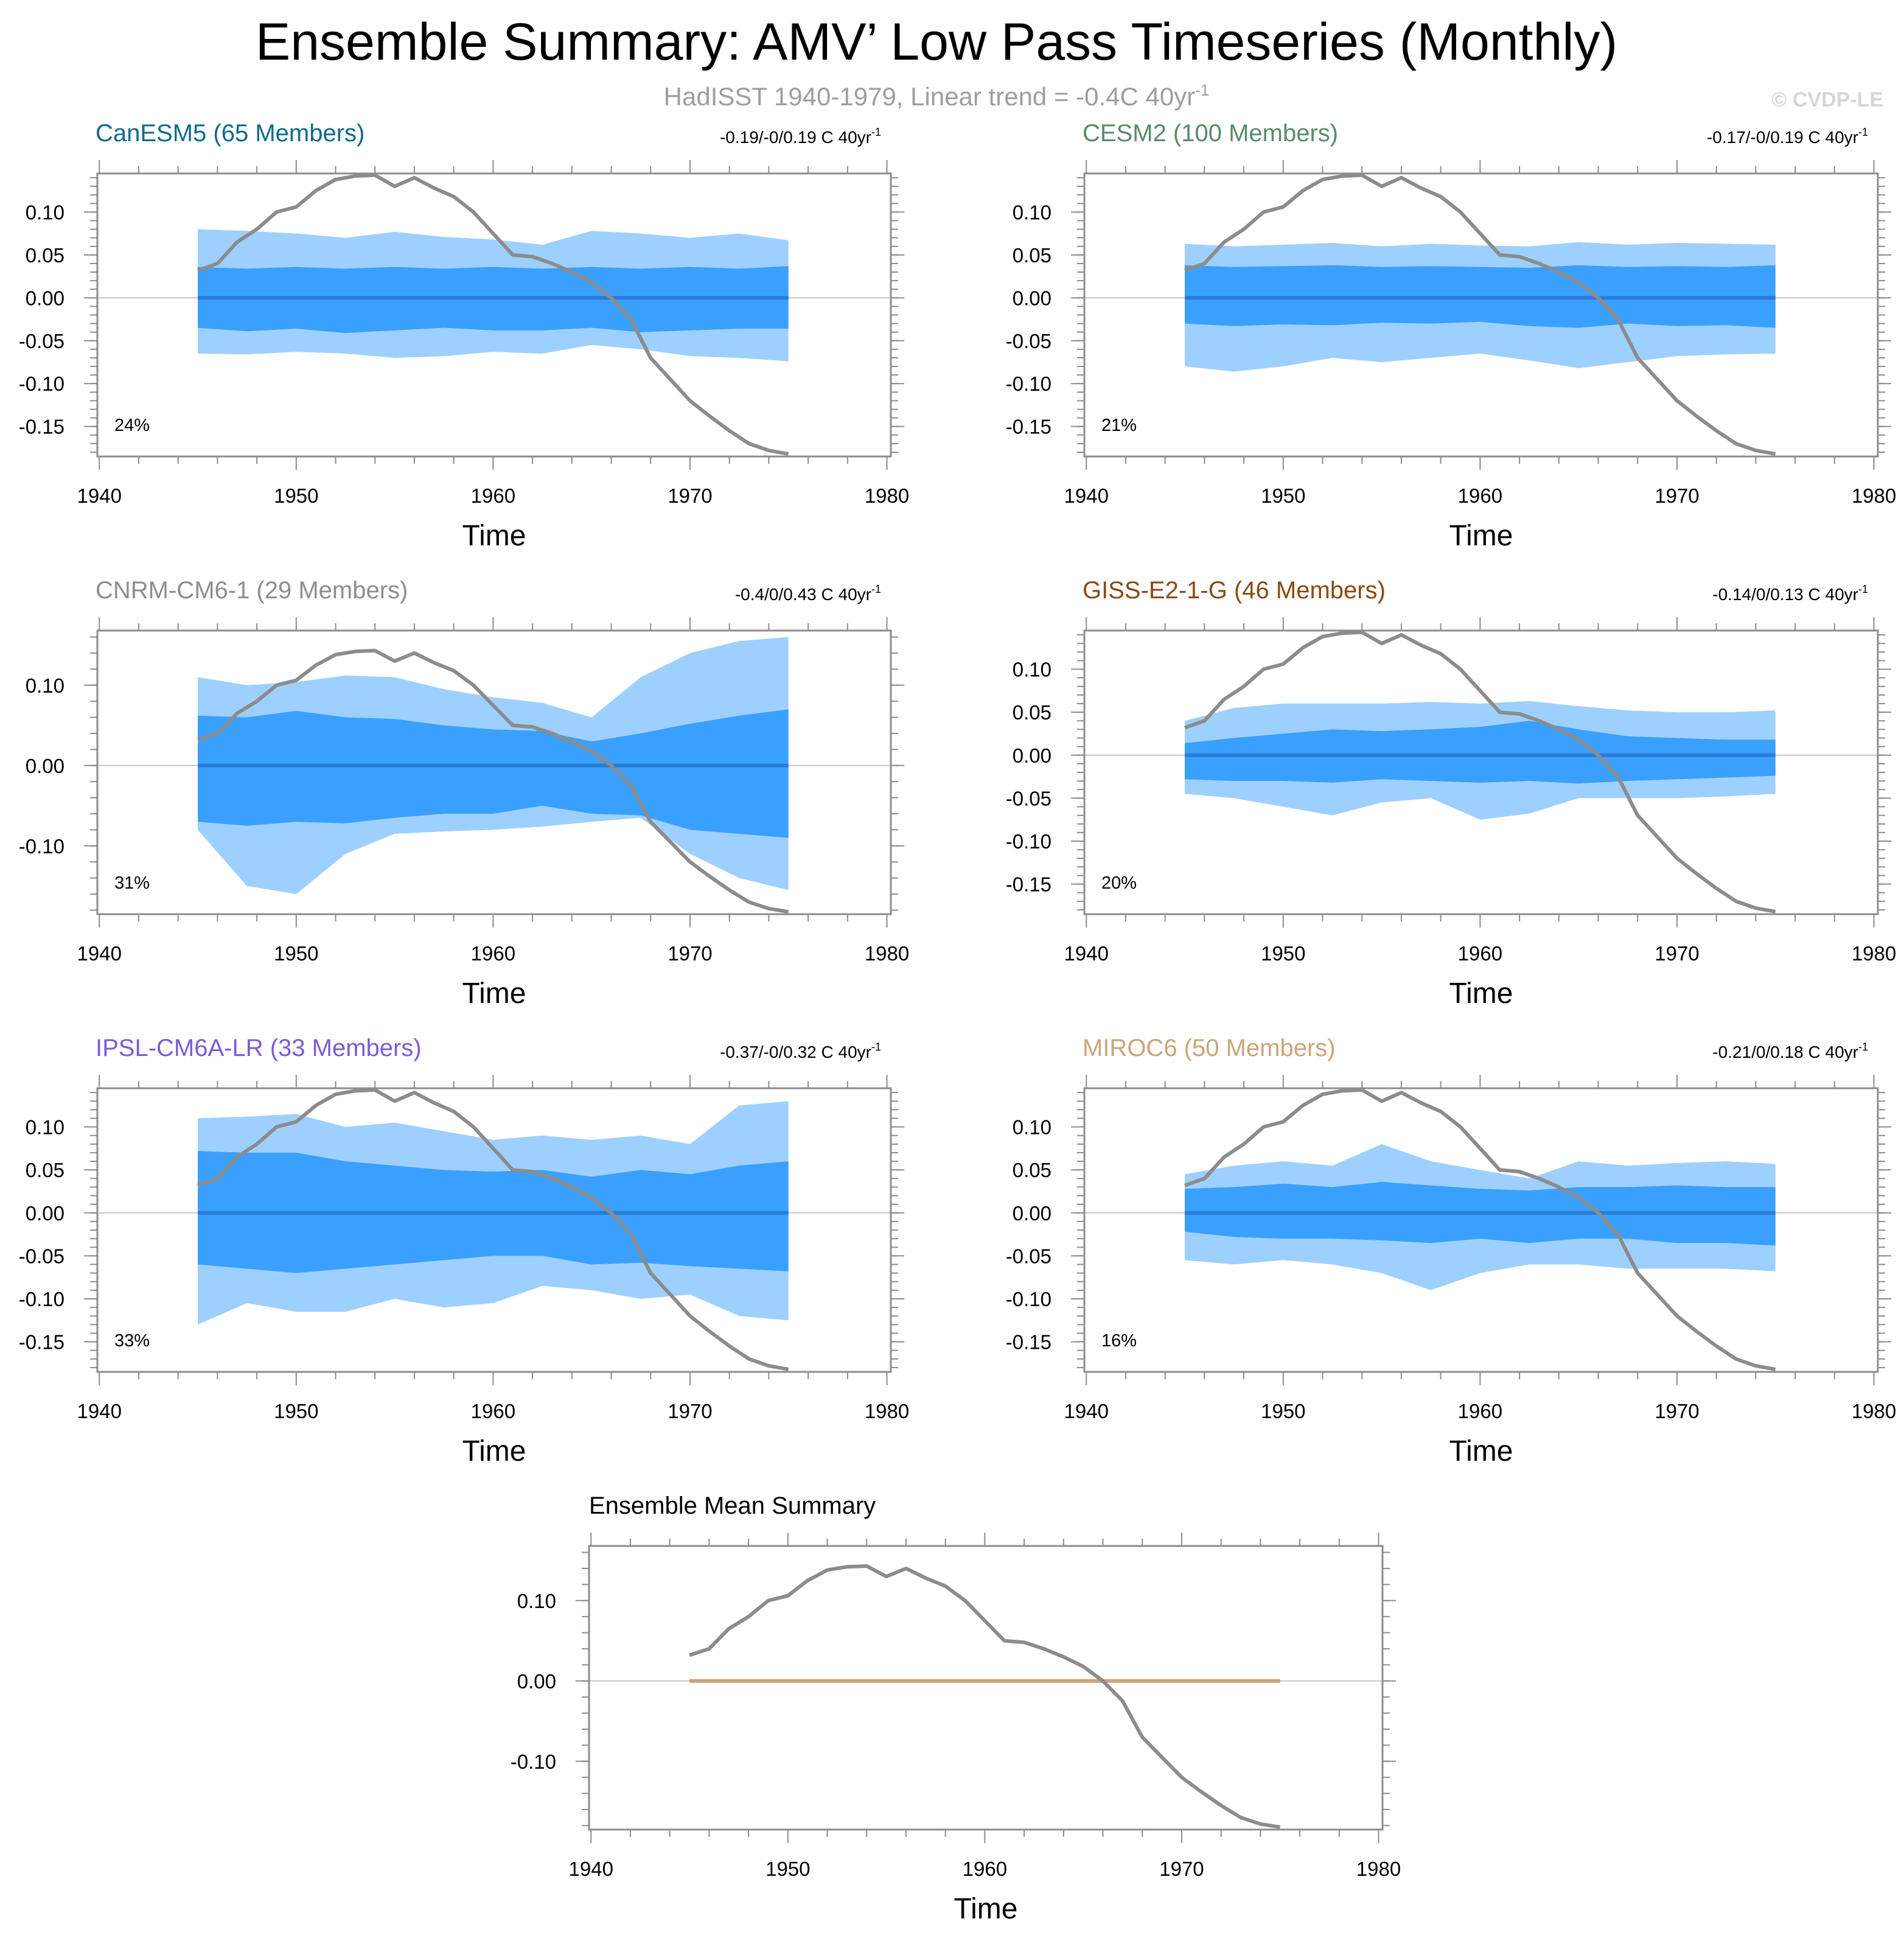 Image resolution: width=1904 pixels, height=1944 pixels. What do you see at coordinates (1119, 1341) in the screenshot?
I see `percent-label: 16%` at bounding box center [1119, 1341].